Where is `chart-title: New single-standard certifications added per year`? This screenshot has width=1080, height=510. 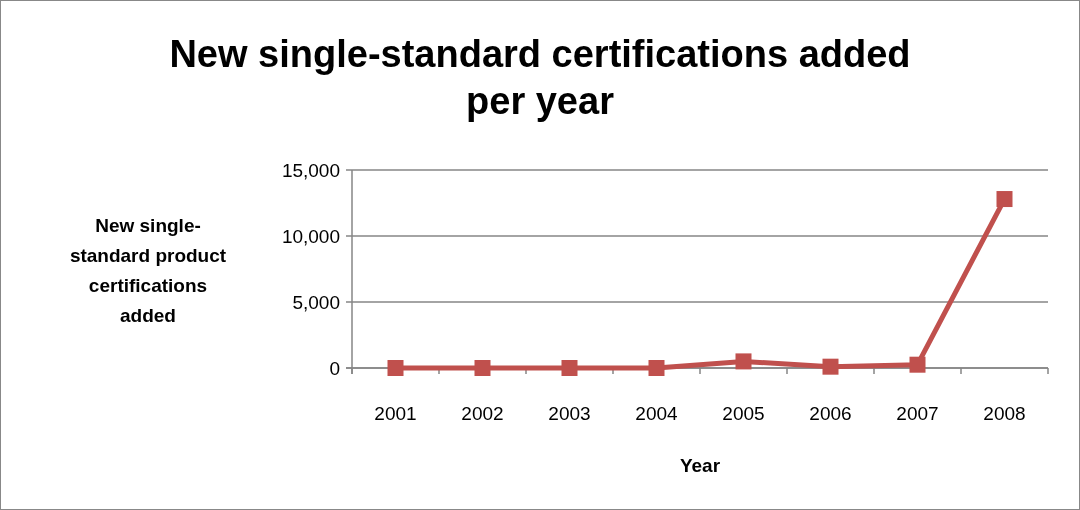
chart-title: New single-standard certifications added per year is located at coordinates (540, 77).